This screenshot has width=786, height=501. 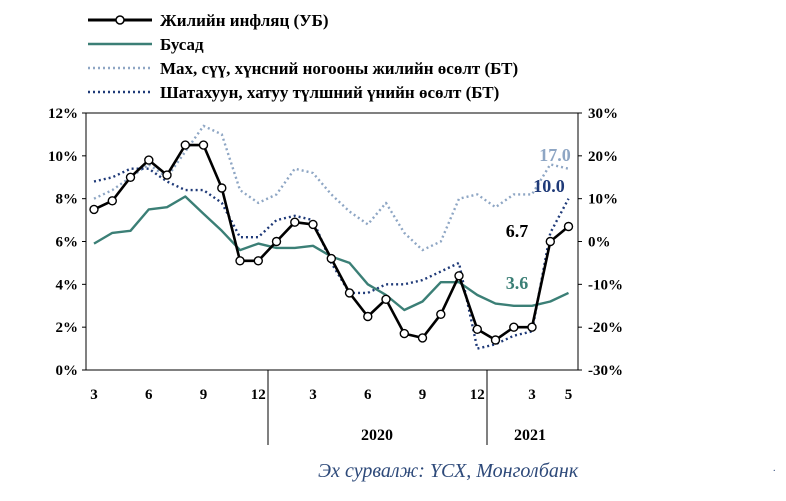 I want to click on end-label-food: 17.0, so click(x=555, y=155).